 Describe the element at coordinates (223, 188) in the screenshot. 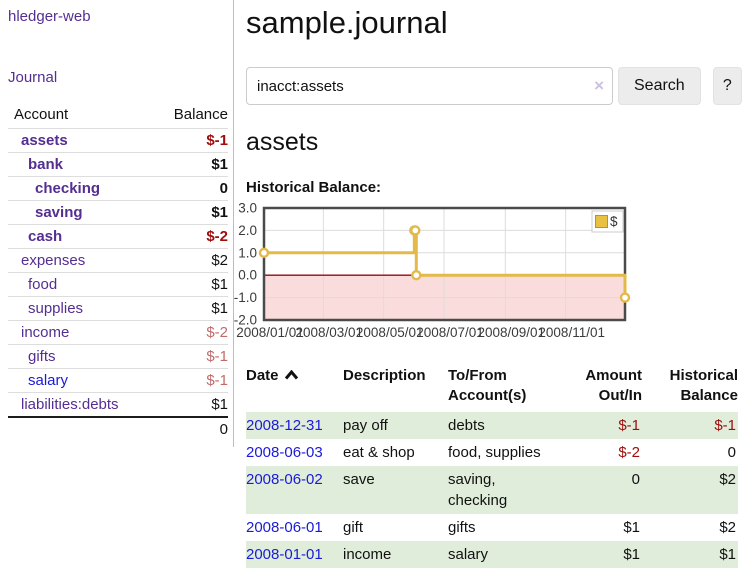

I see `account-balance: 0` at that location.